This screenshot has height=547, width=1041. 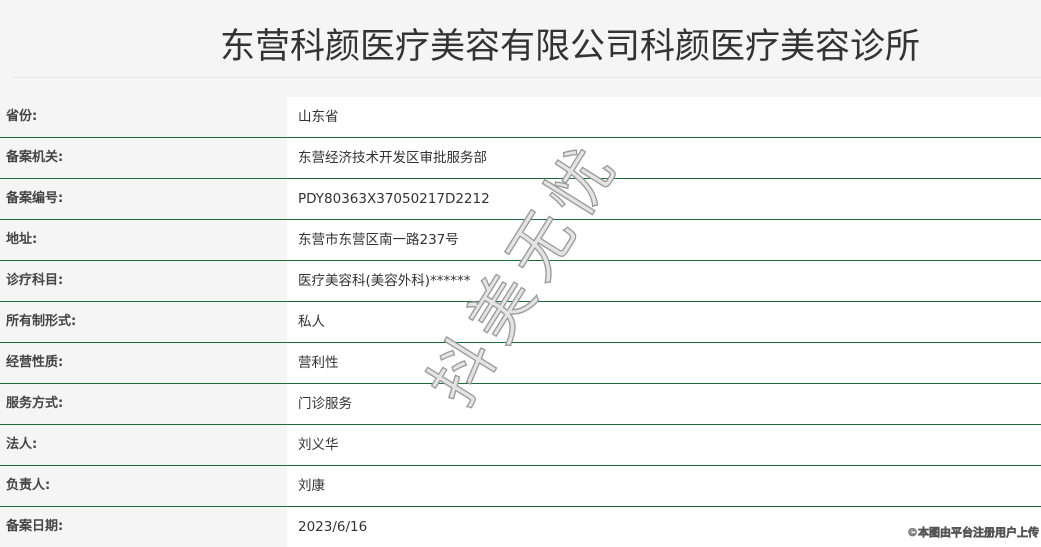 What do you see at coordinates (664, 363) in the screenshot?
I see `row-value: 营利性` at bounding box center [664, 363].